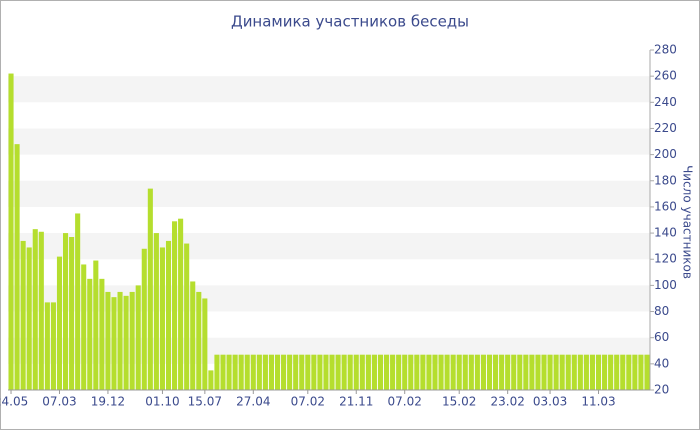  I want to click on y-tick-label: 200, so click(665, 154).